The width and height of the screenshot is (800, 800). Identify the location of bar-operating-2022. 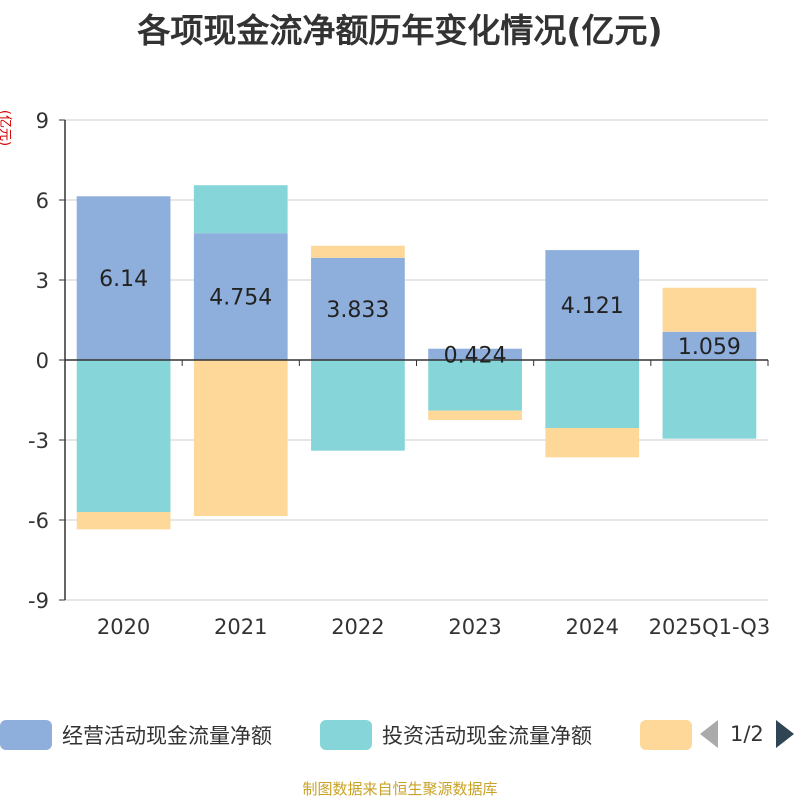
(358, 308).